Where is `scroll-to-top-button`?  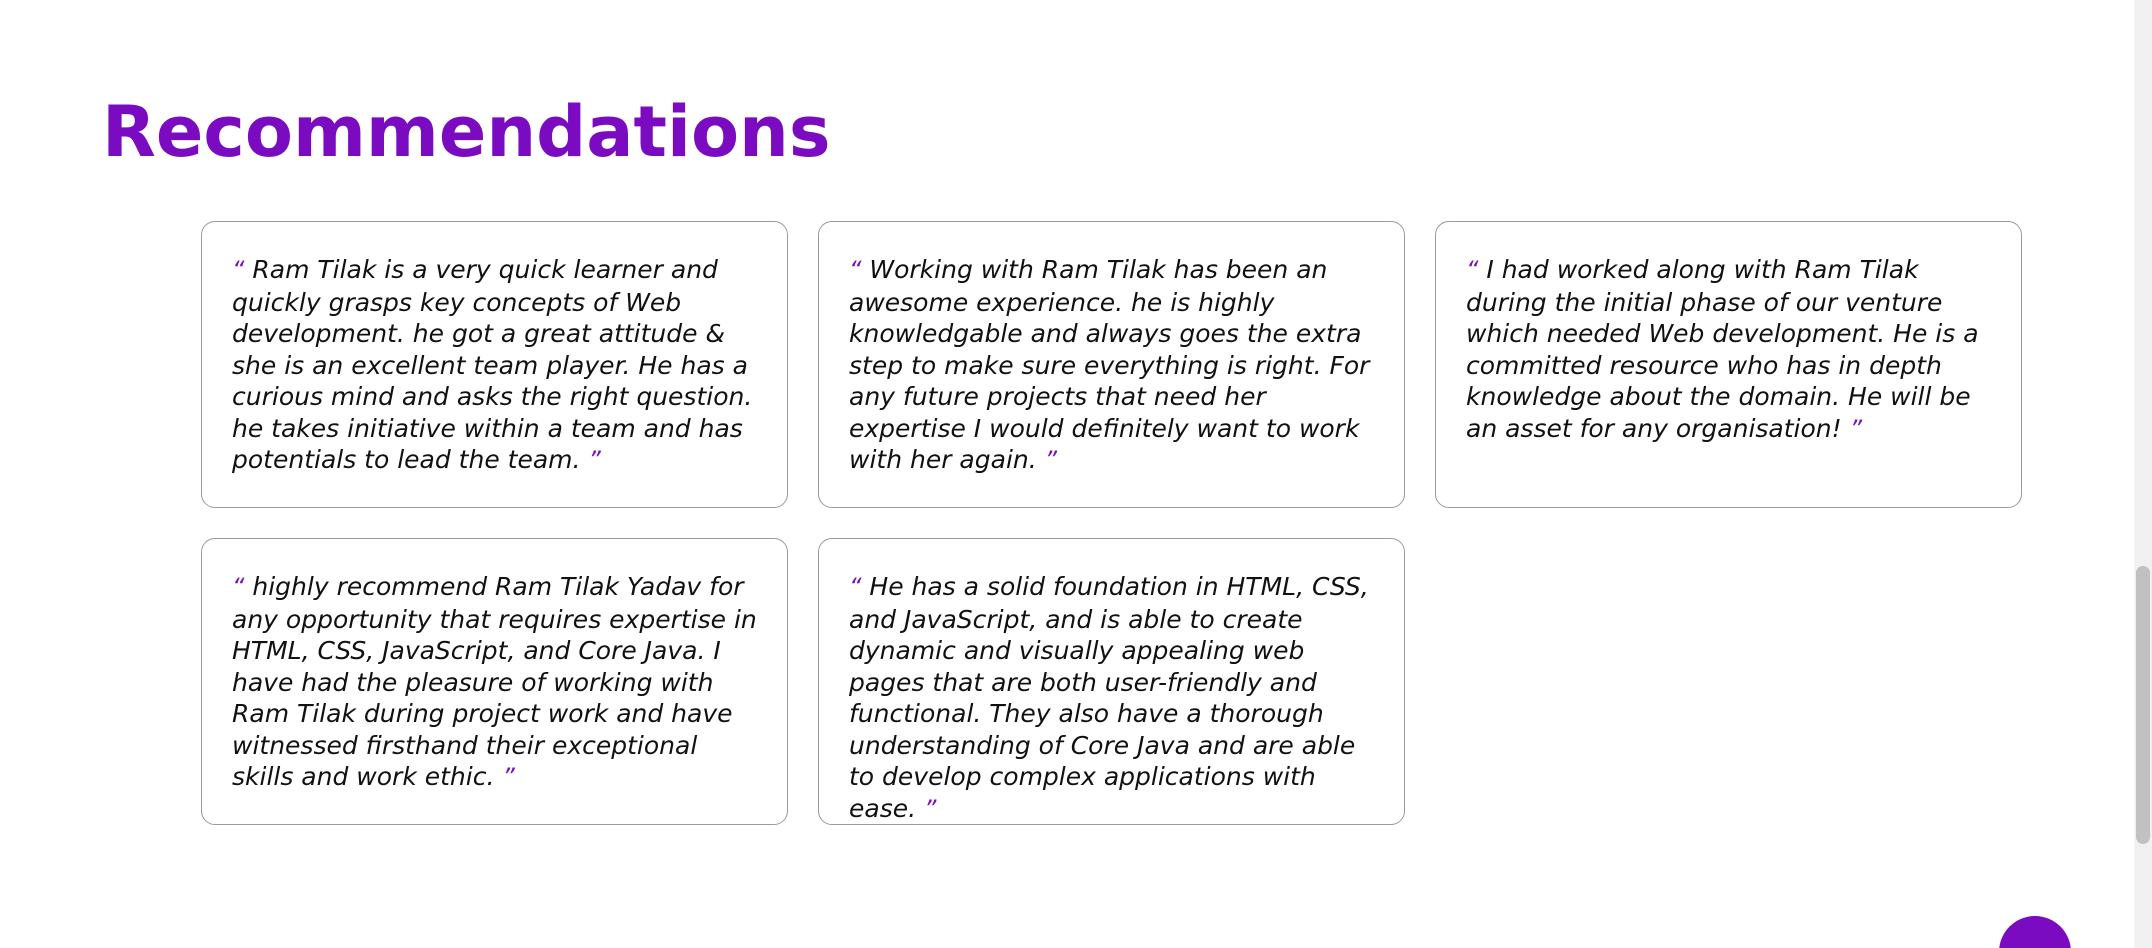
scroll-to-top-button is located at coordinates (2035, 932).